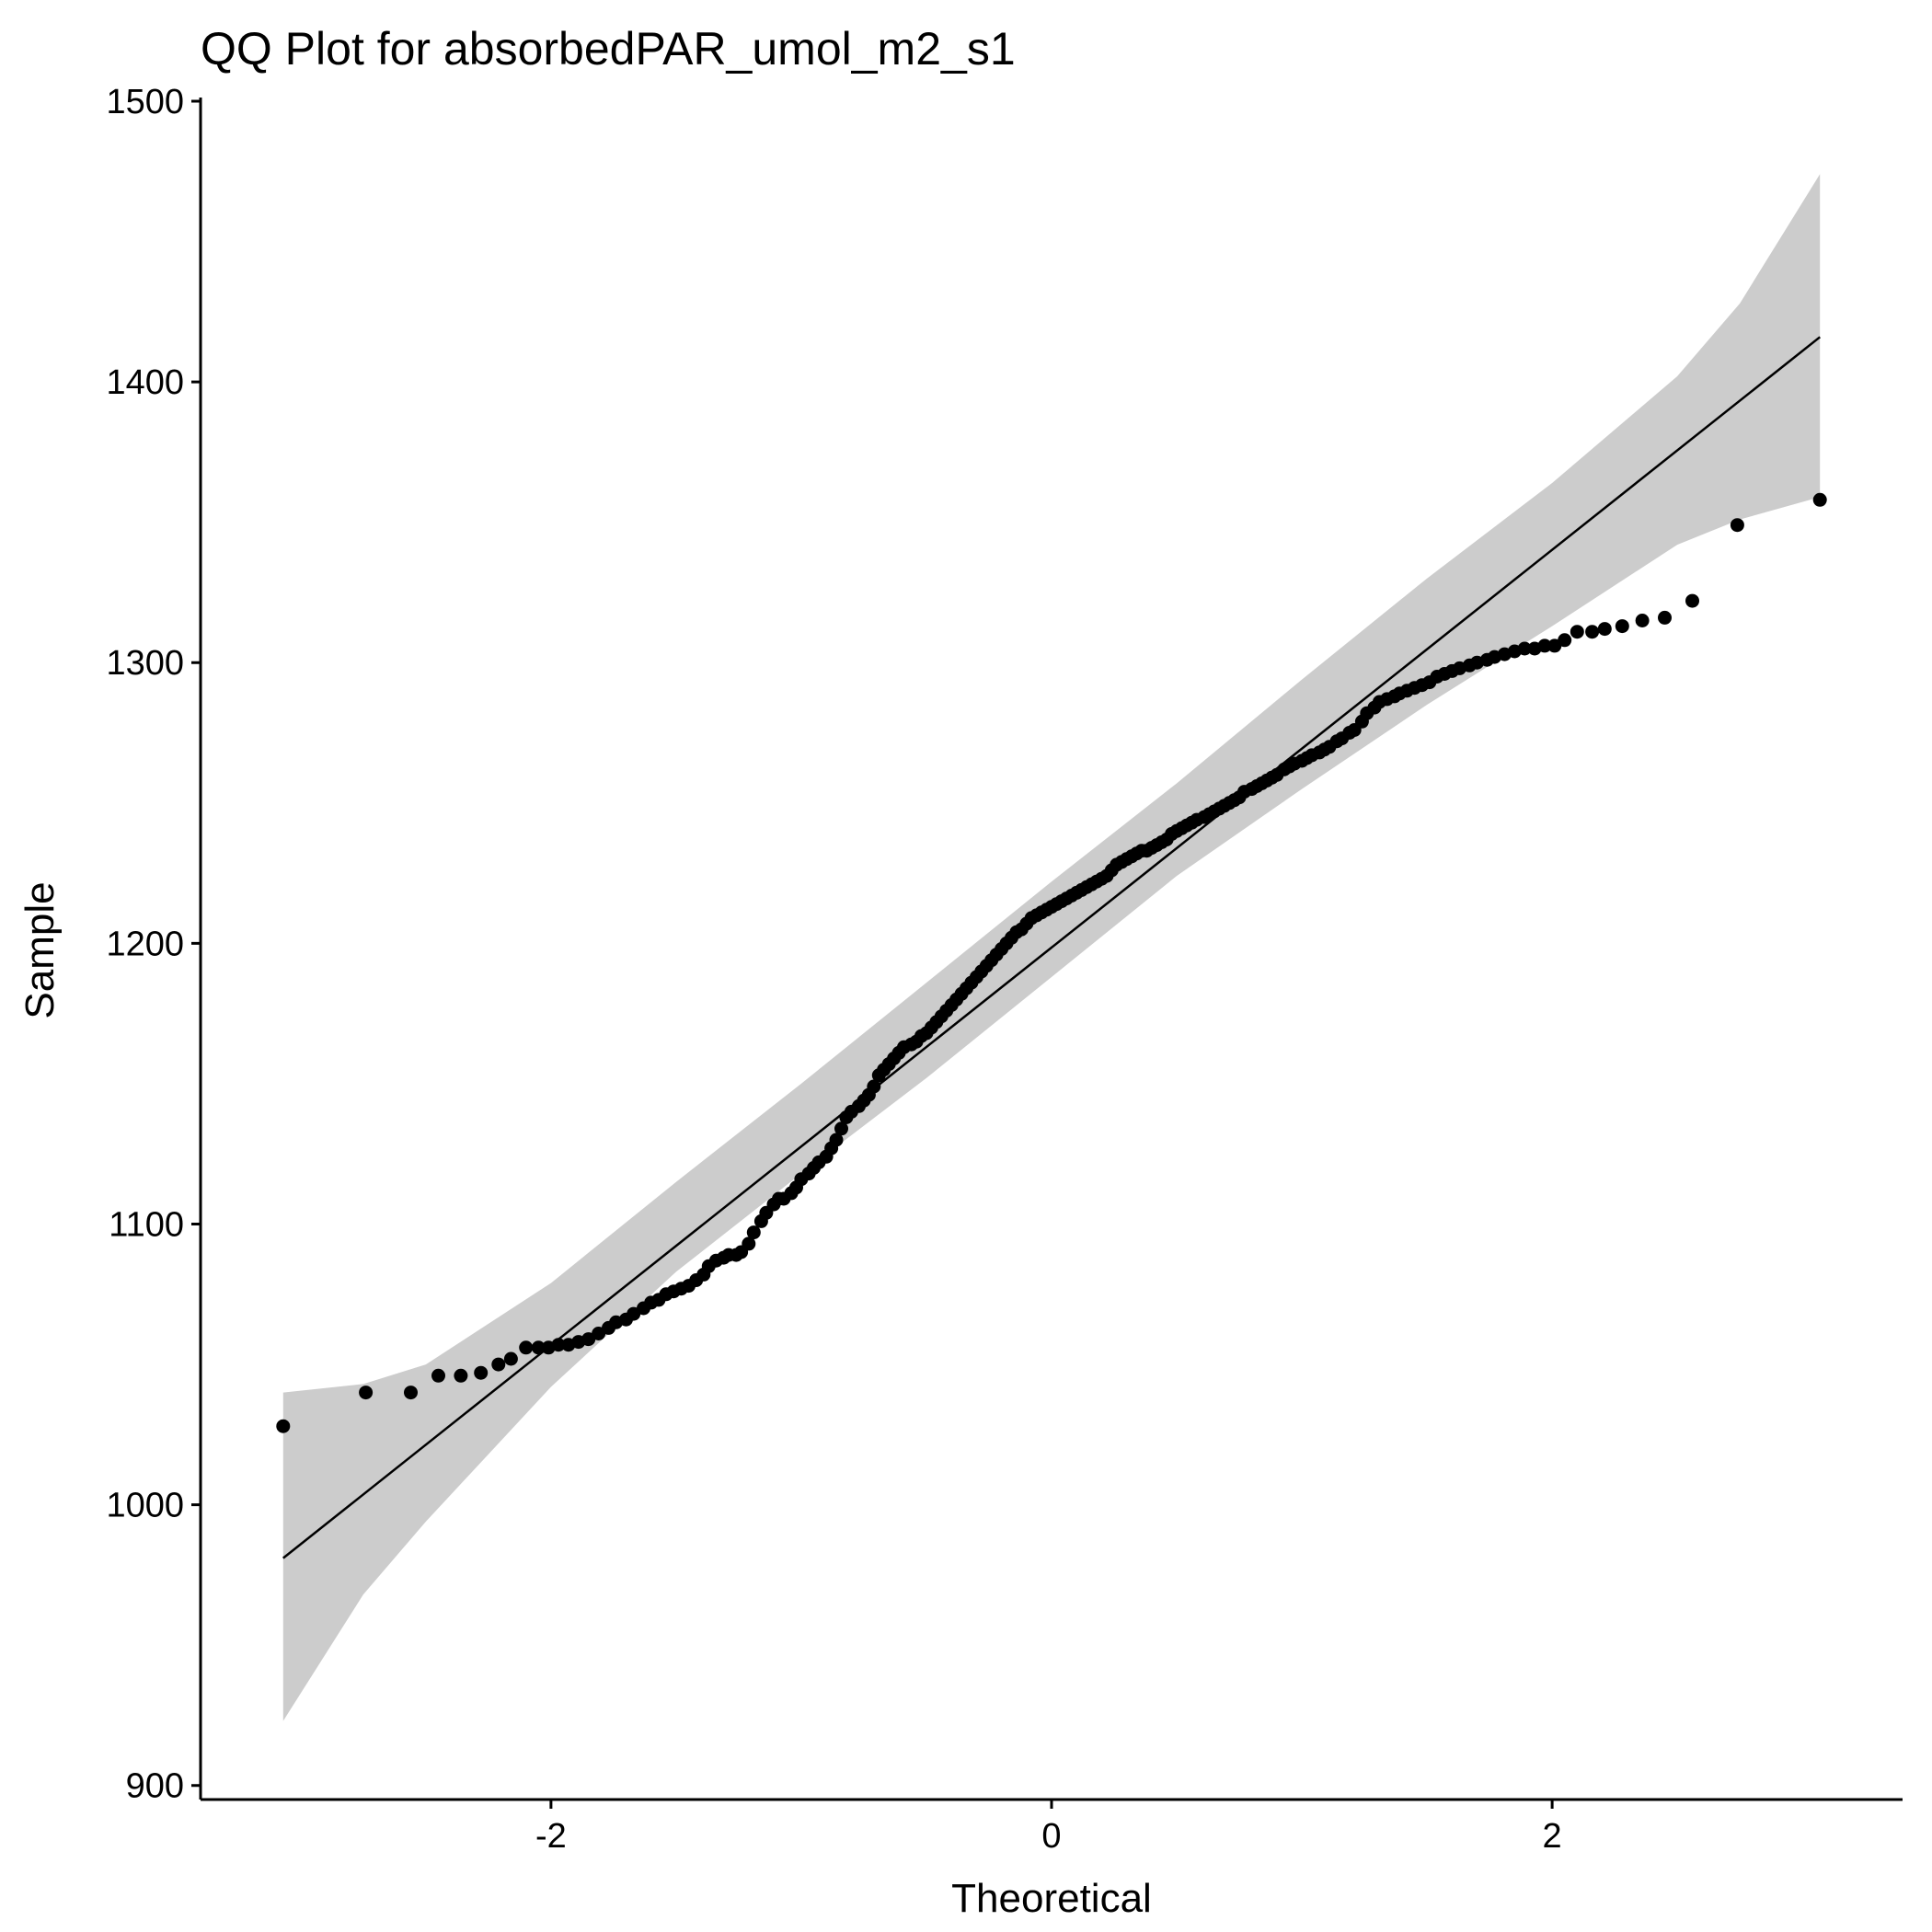  What do you see at coordinates (145, 663) in the screenshot?
I see `y-tick-label: 1300` at bounding box center [145, 663].